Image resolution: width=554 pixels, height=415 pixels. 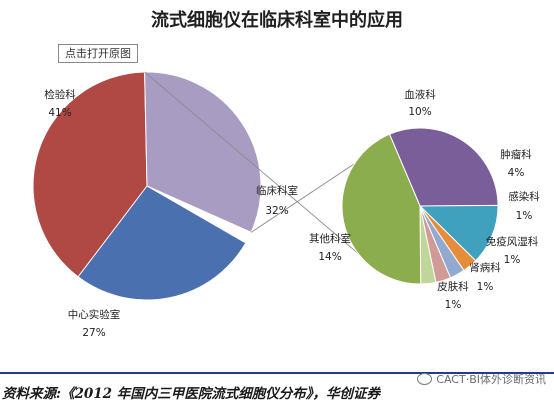 I want to click on secondary-value-label-4: 1%, so click(x=485, y=287).